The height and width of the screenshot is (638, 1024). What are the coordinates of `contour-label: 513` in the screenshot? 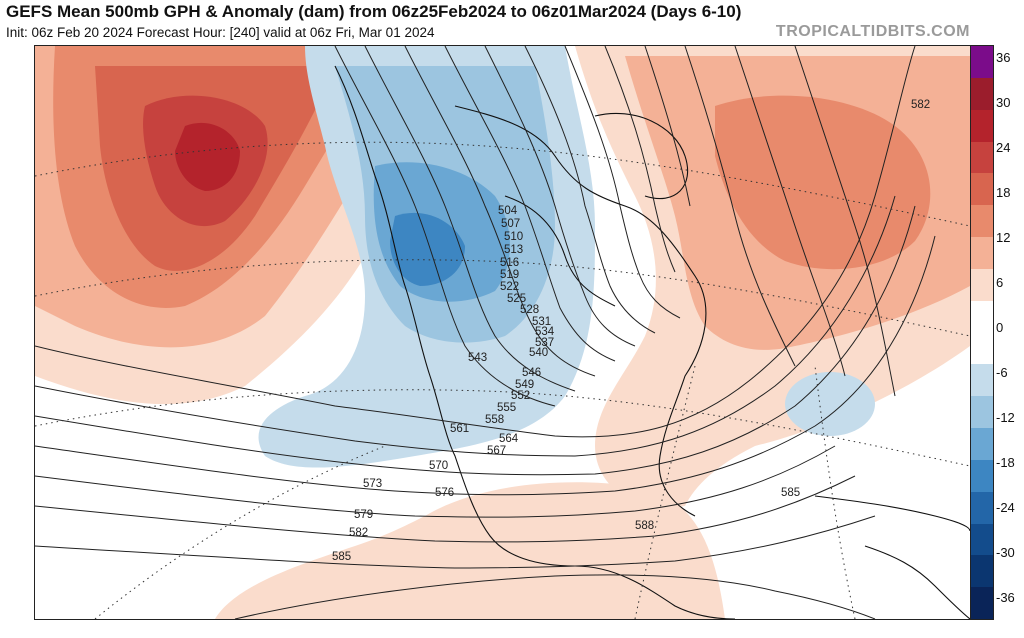 It's located at (513, 250).